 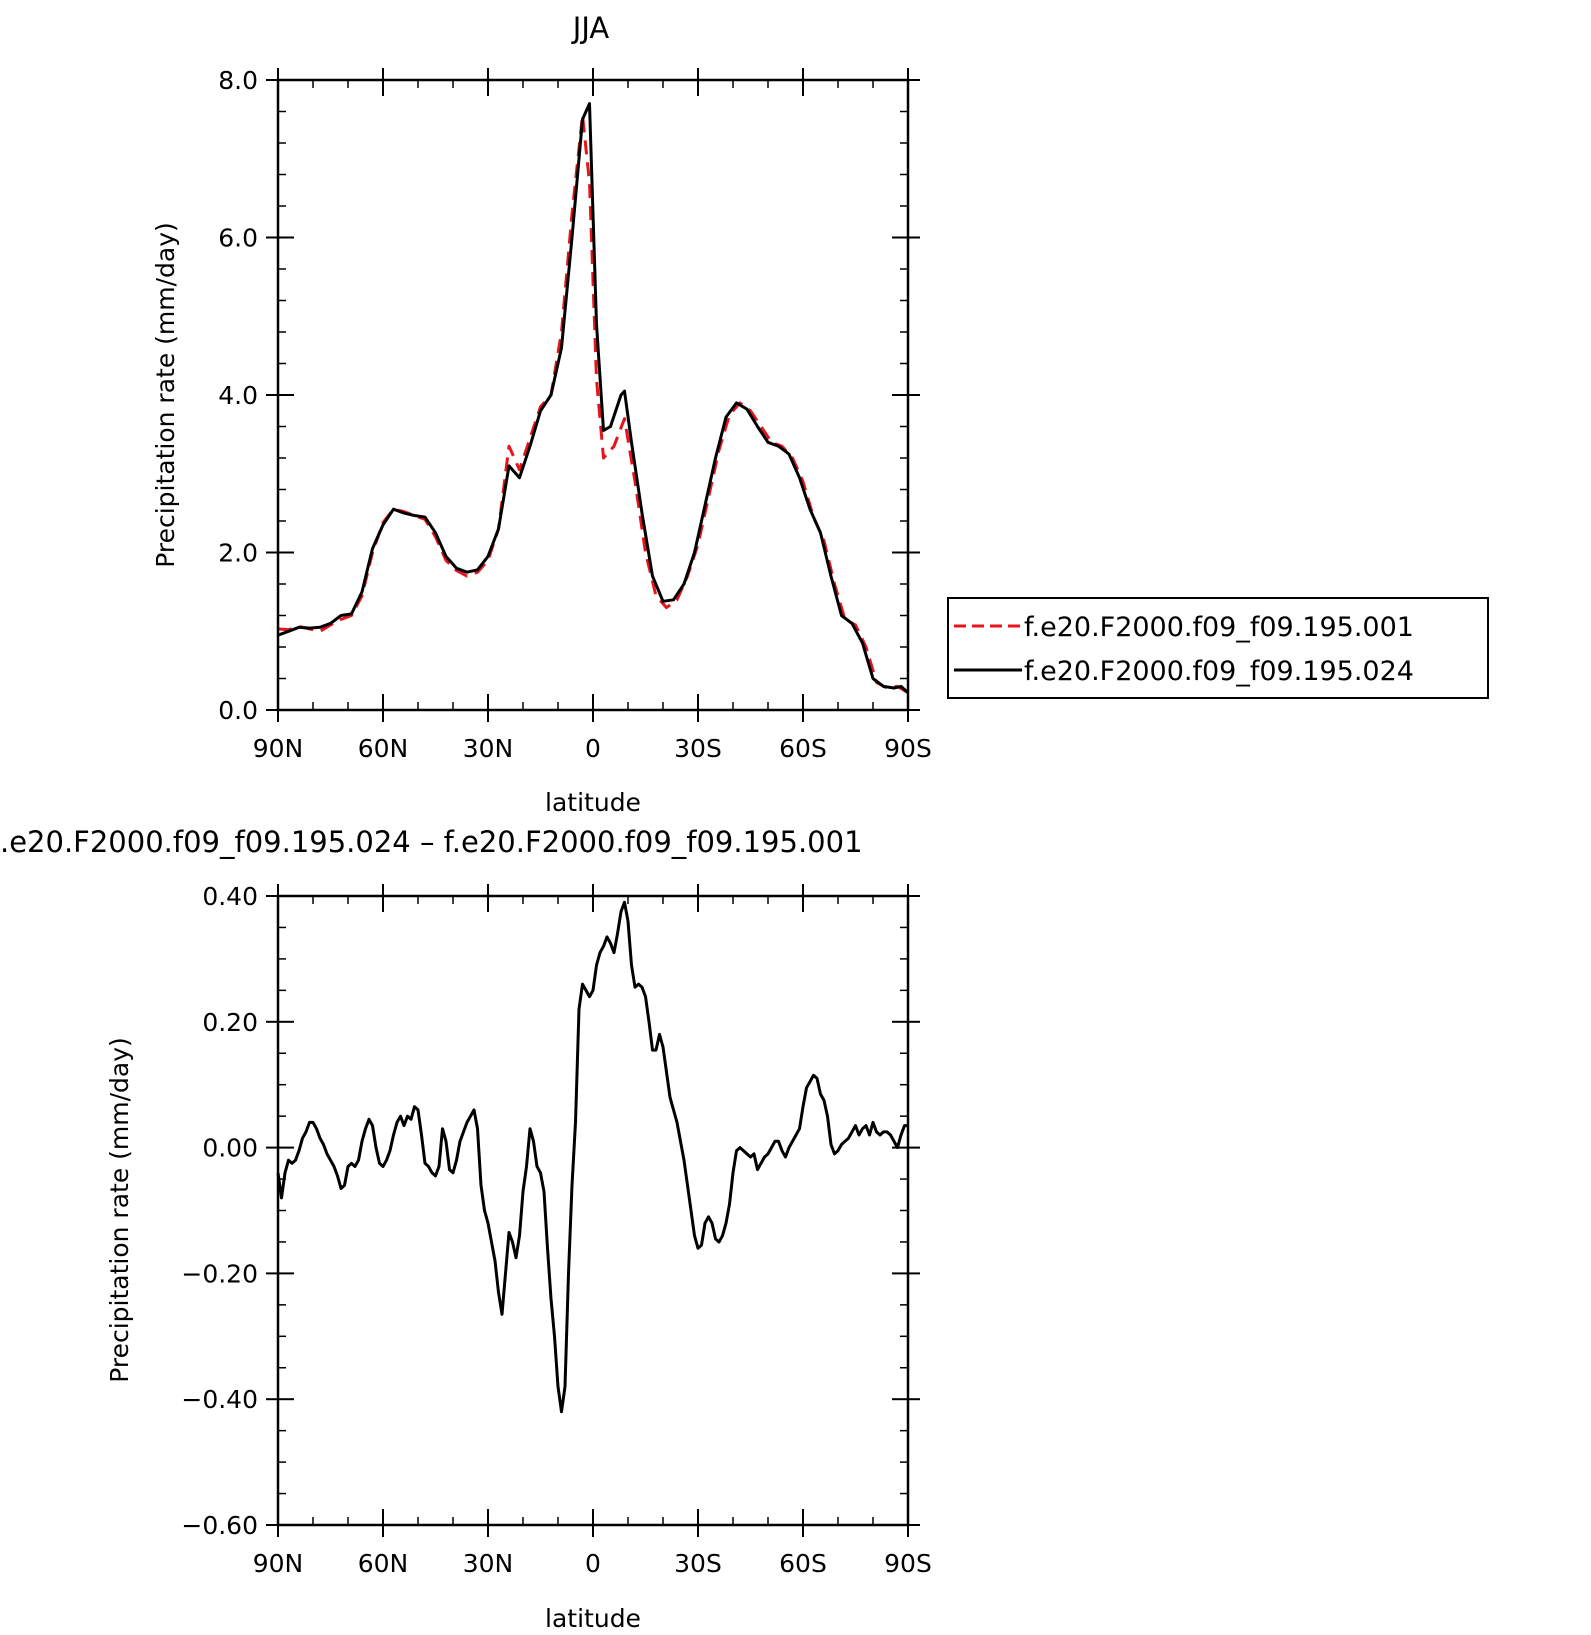 What do you see at coordinates (238, 395) in the screenshot?
I see `y-tick-label: 4.0` at bounding box center [238, 395].